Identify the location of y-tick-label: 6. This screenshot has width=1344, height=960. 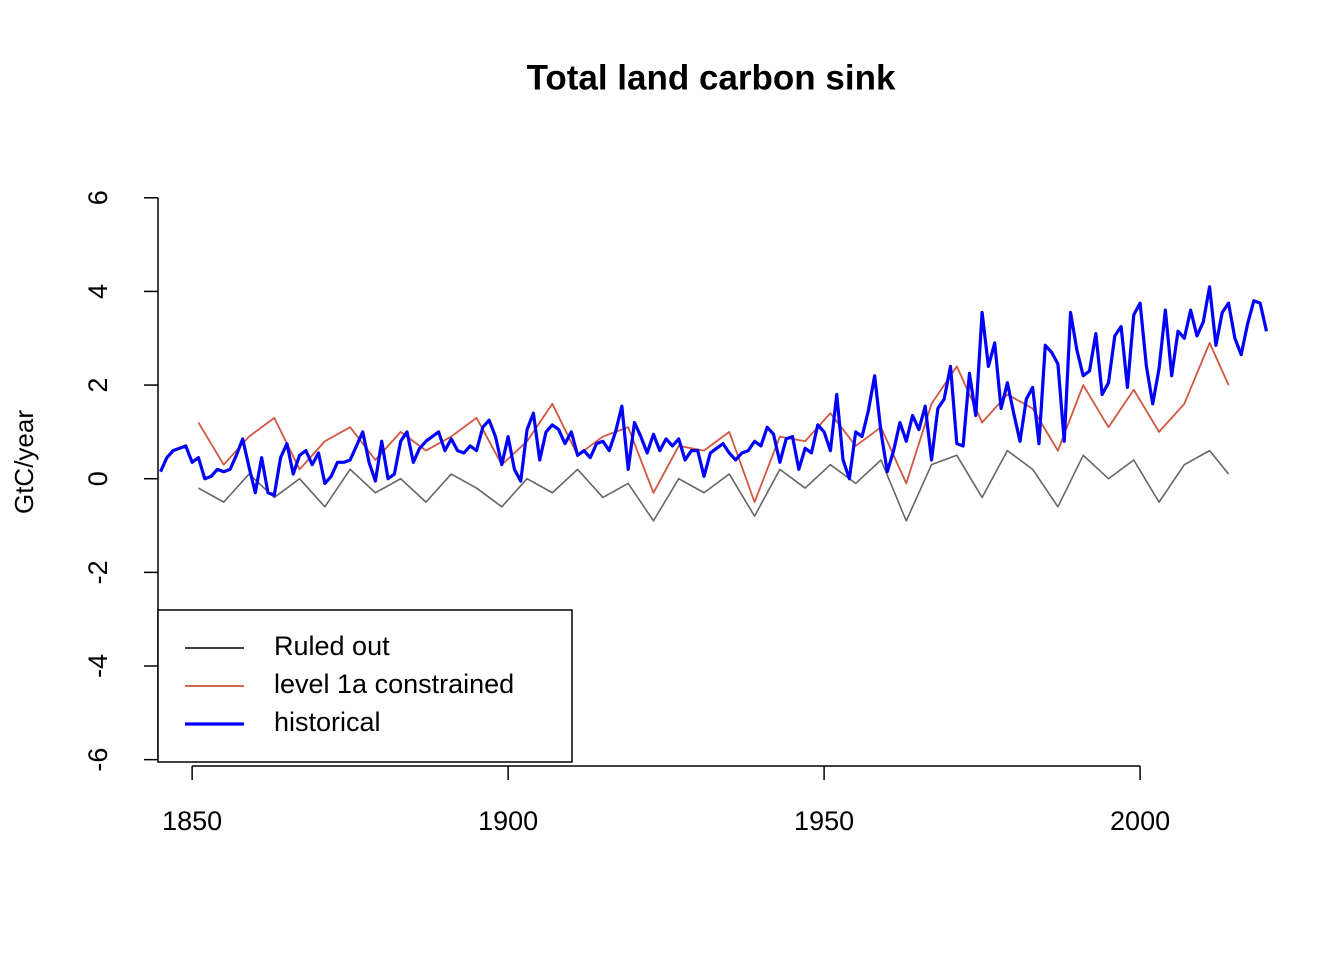
(98, 197).